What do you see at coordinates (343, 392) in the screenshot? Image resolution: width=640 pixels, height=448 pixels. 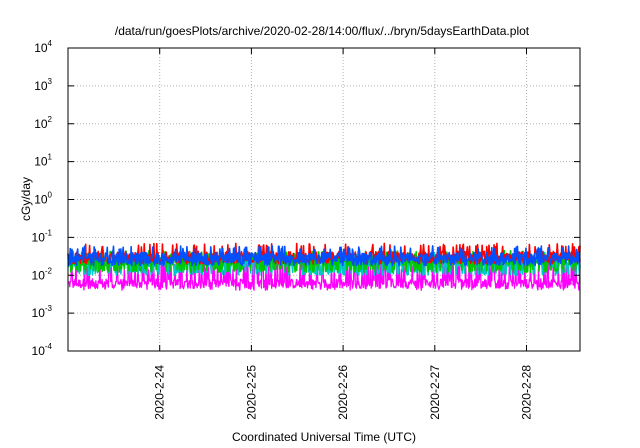 I see `x-tick-label: 2020-2-26` at bounding box center [343, 392].